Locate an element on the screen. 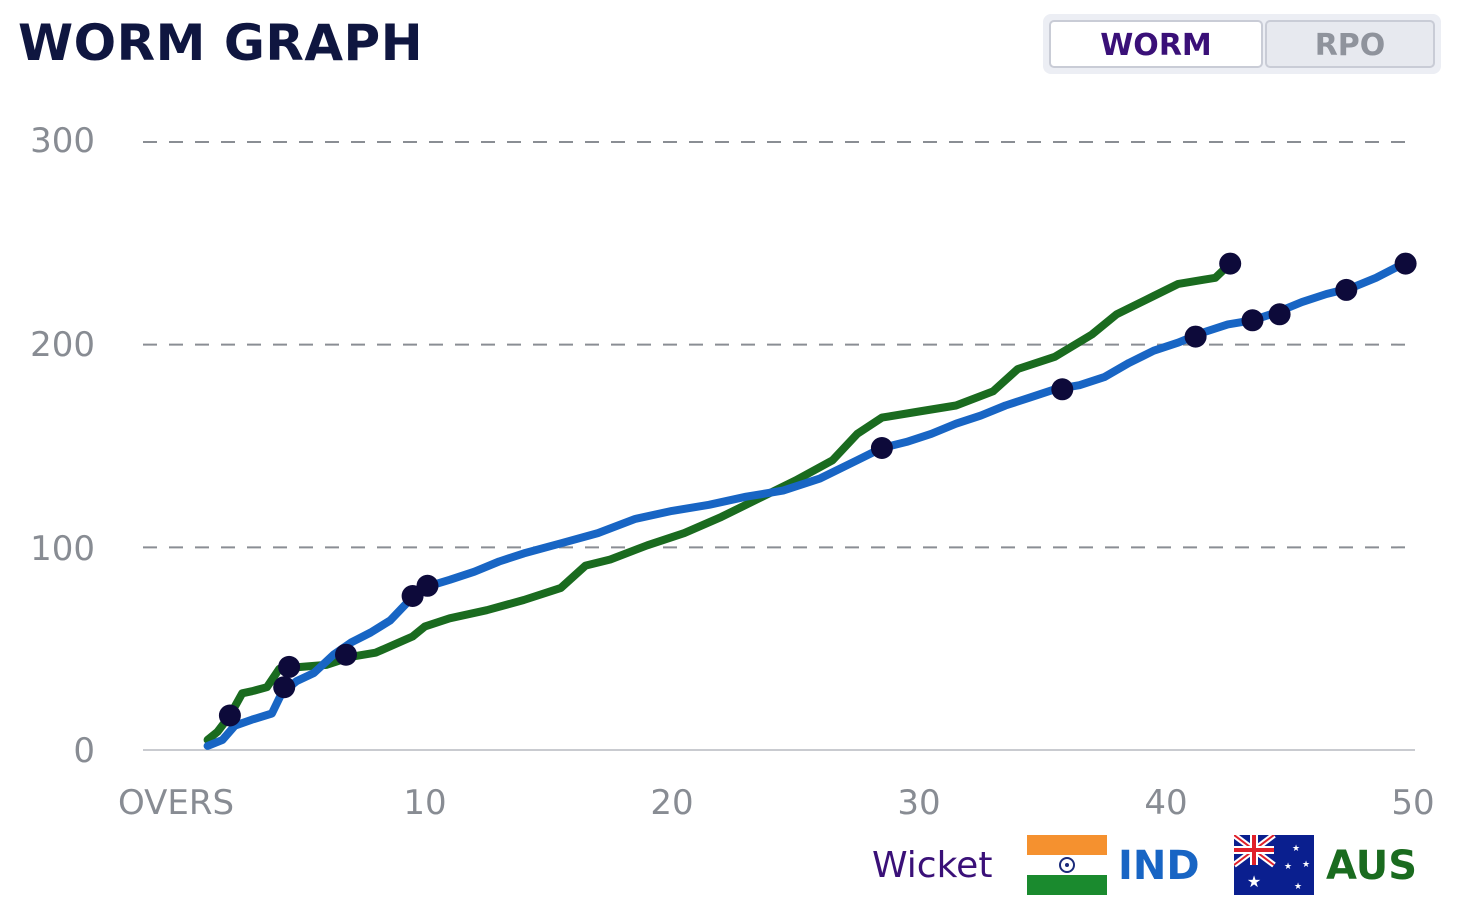  rpo-tab: RPO is located at coordinates (1350, 44).